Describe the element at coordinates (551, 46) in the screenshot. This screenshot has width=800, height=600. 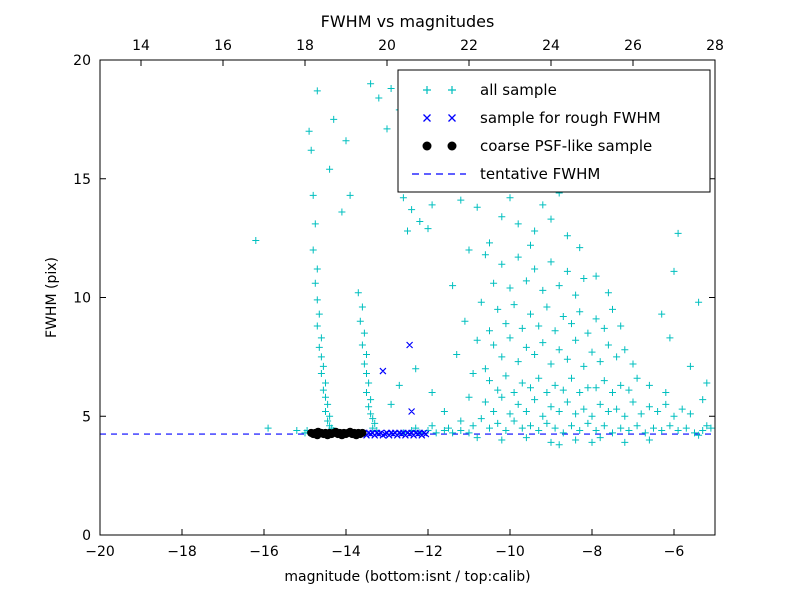
I see `top-tick-label: 24` at that location.